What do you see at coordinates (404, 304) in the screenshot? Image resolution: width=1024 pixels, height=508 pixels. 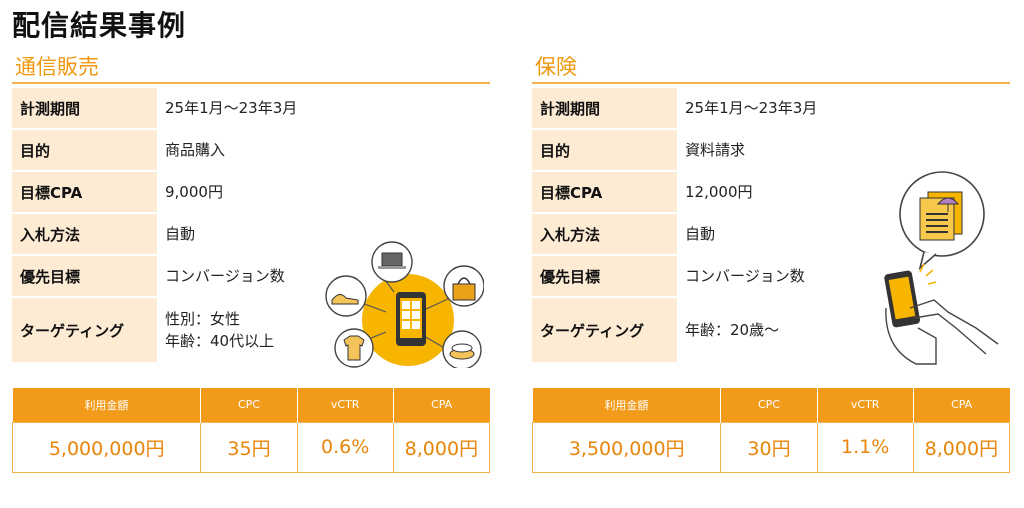 I see `shopping-phone-illustration` at bounding box center [404, 304].